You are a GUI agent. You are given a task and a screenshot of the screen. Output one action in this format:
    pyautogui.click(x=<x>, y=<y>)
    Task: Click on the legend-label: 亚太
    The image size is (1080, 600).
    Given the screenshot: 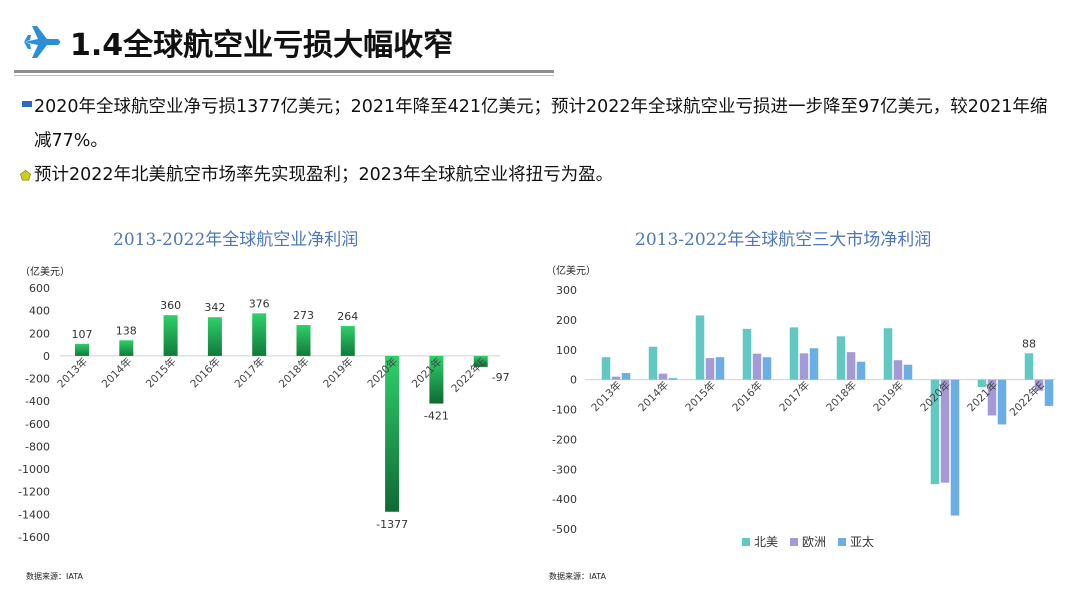 What is the action you would take?
    pyautogui.click(x=862, y=541)
    